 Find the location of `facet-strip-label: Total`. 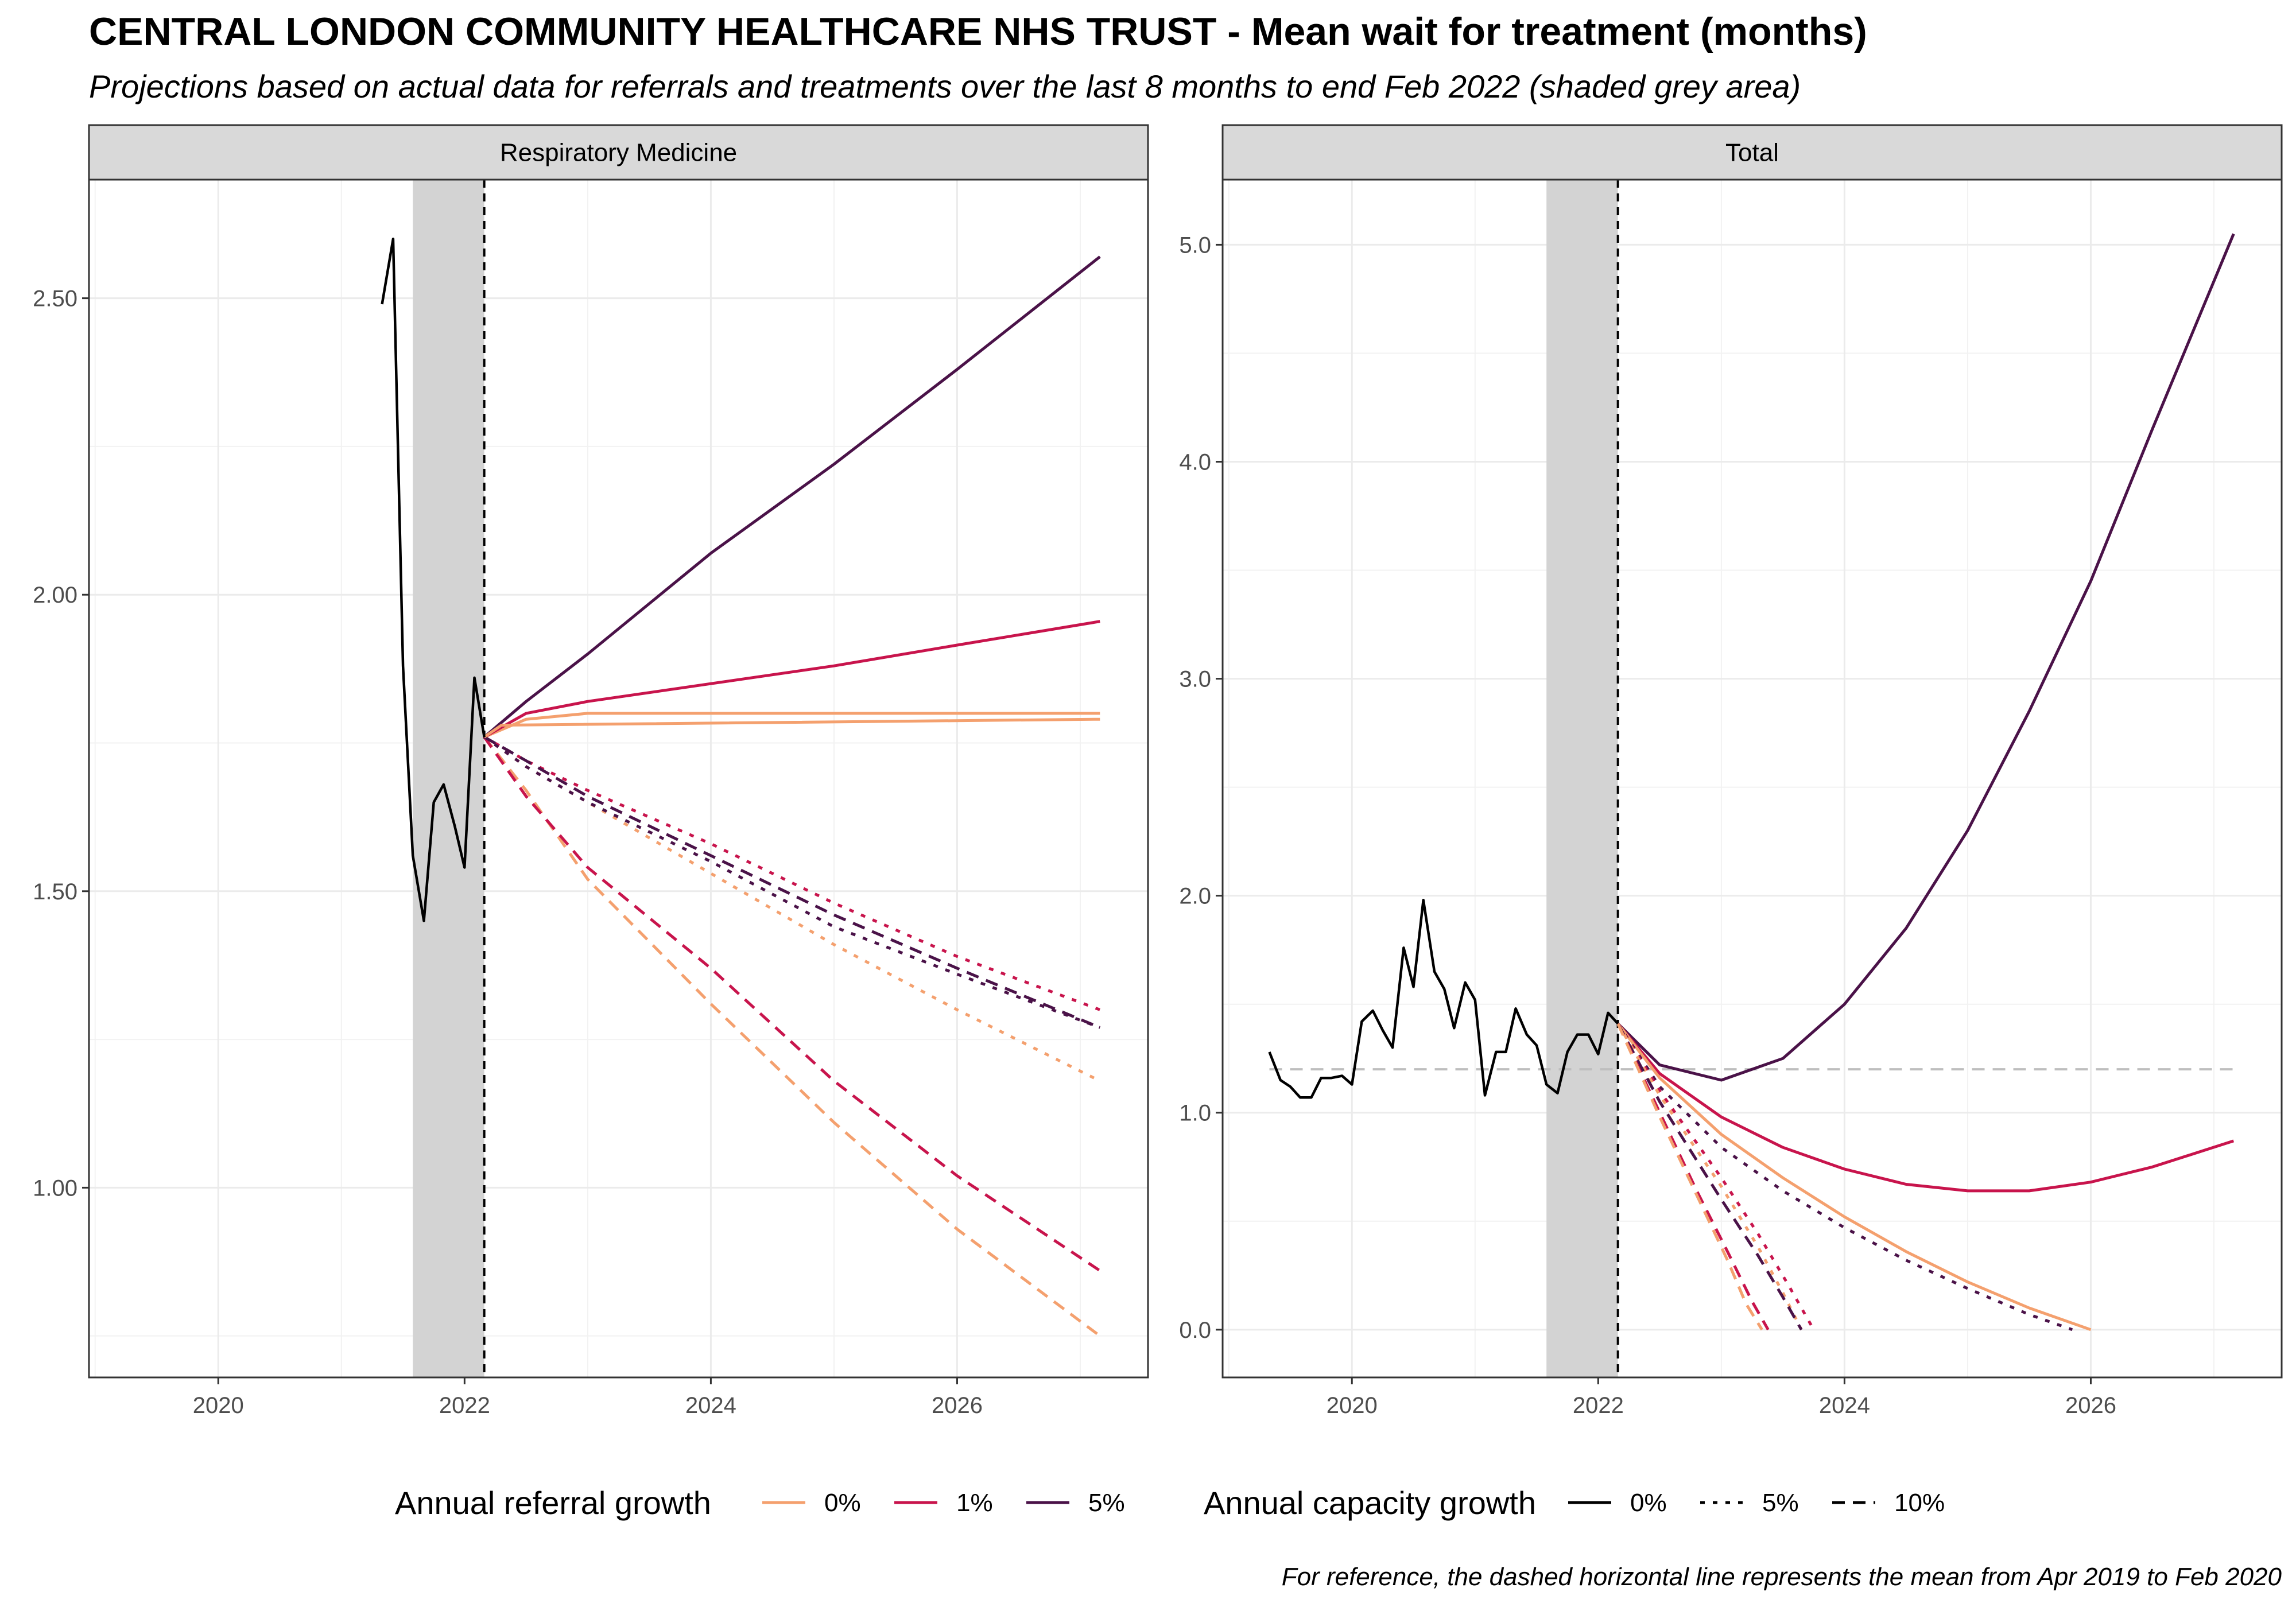

facet-strip-label: Total is located at coordinates (1752, 153).